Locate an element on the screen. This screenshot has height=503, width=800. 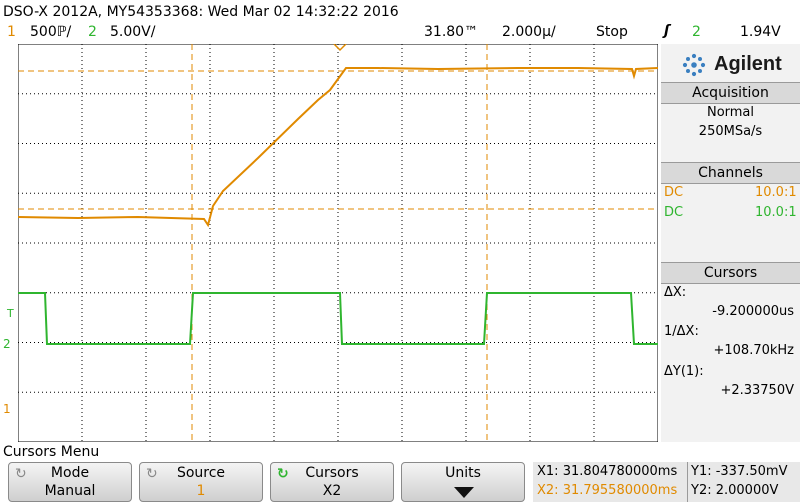
ch2-coupling: DC is located at coordinates (674, 212).